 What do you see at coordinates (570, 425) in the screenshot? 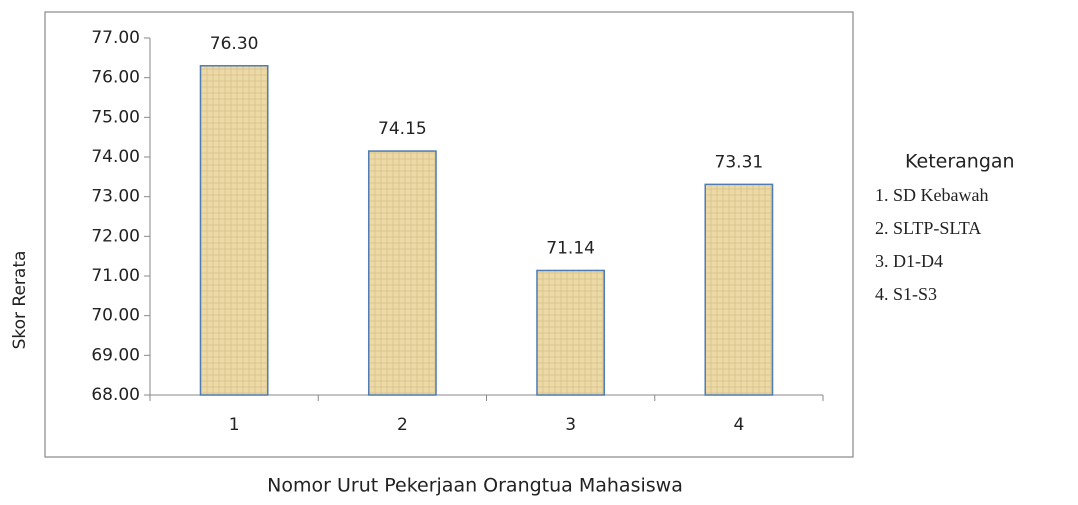
I see `x-tick-label: 3` at bounding box center [570, 425].